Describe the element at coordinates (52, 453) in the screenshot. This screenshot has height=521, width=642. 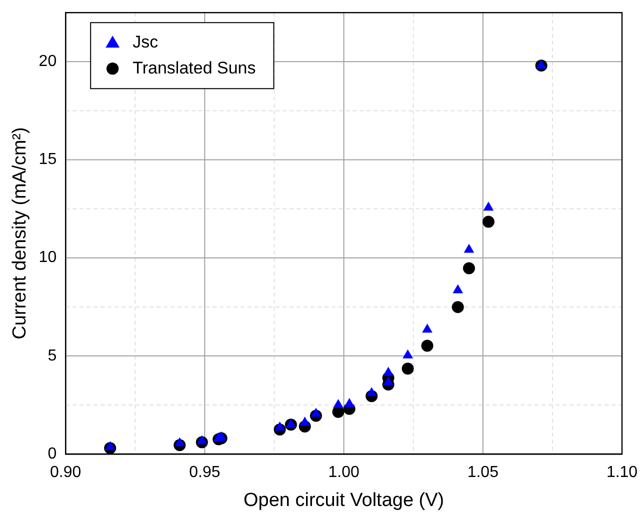
I see `y-tick-label: 0` at that location.